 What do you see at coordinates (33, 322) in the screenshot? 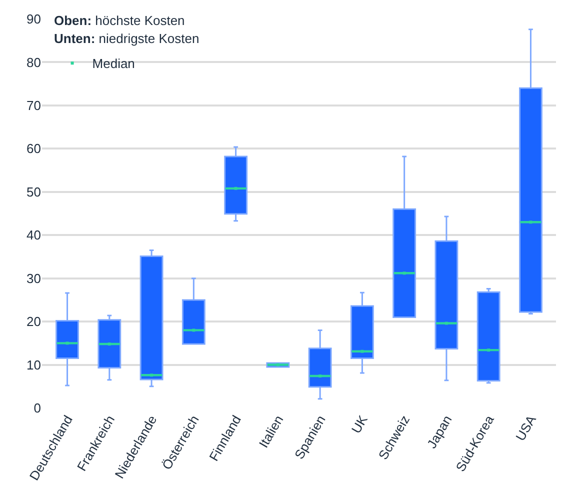
I see `y-tick-label: 20` at bounding box center [33, 322].